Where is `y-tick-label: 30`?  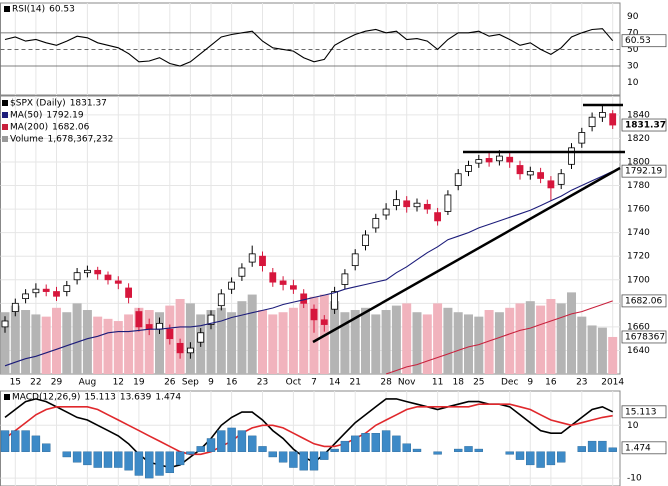
y-tick-label: 30 is located at coordinates (633, 66).